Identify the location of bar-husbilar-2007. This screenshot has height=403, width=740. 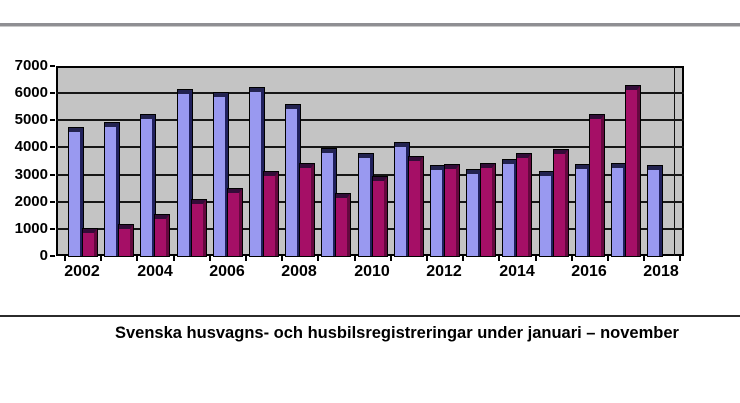
(271, 214).